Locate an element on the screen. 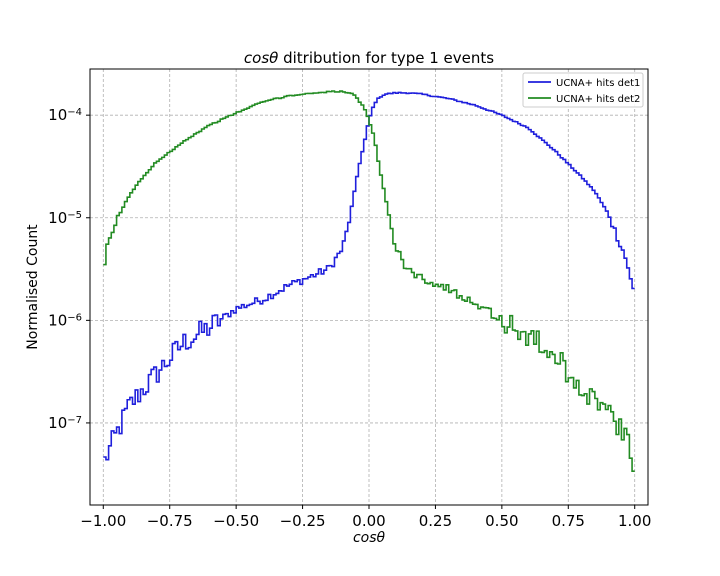 The image size is (720, 576). x-axis-ticks: −1.00 −0.75 −0.50 −0.25 0.00 0.25 0.50 0.75 1.00 is located at coordinates (365, 517).